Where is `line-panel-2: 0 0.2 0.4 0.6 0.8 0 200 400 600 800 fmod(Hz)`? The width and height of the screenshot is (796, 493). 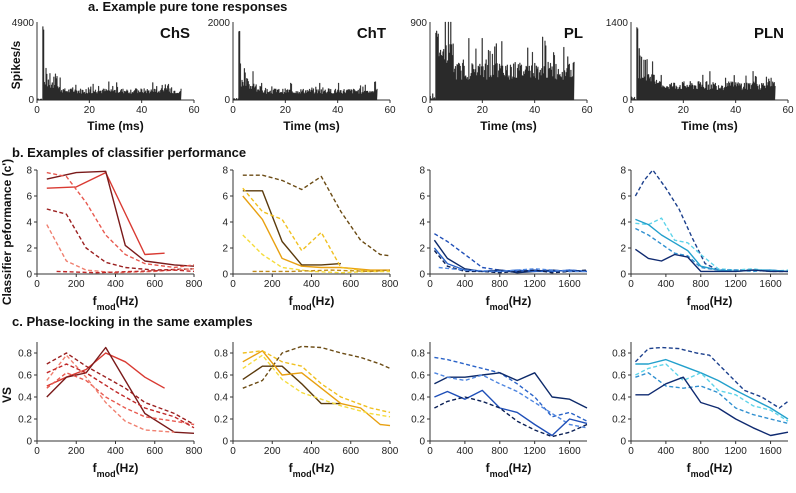
line-panel-2: 0 0.2 0.4 0.6 0.8 0 200 400 600 800 fmod(Hz) is located at coordinates (306, 410).